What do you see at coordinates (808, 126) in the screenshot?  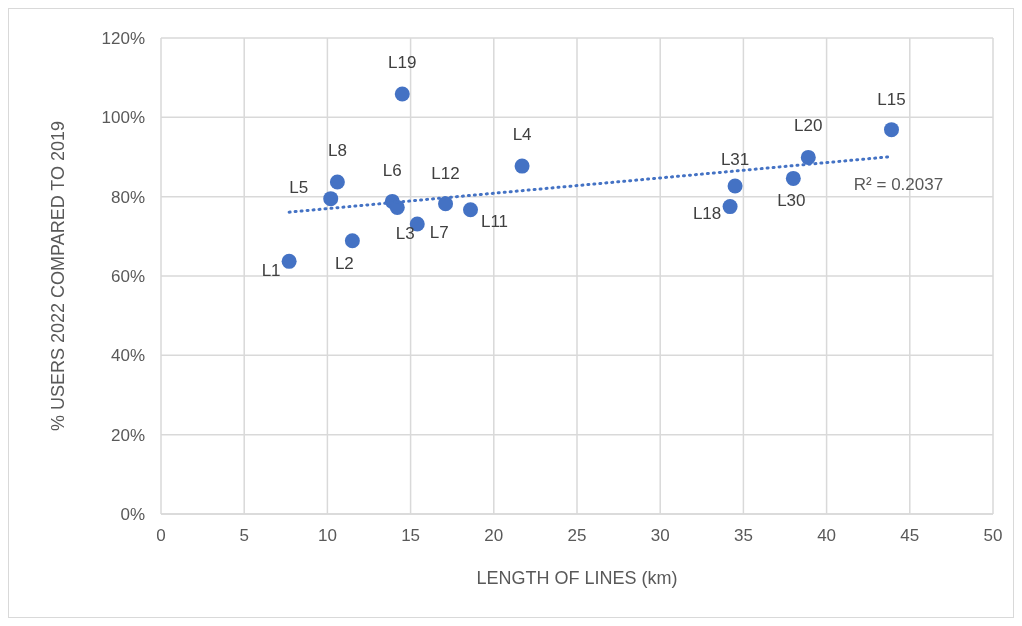 I see `annotation: L20` at bounding box center [808, 126].